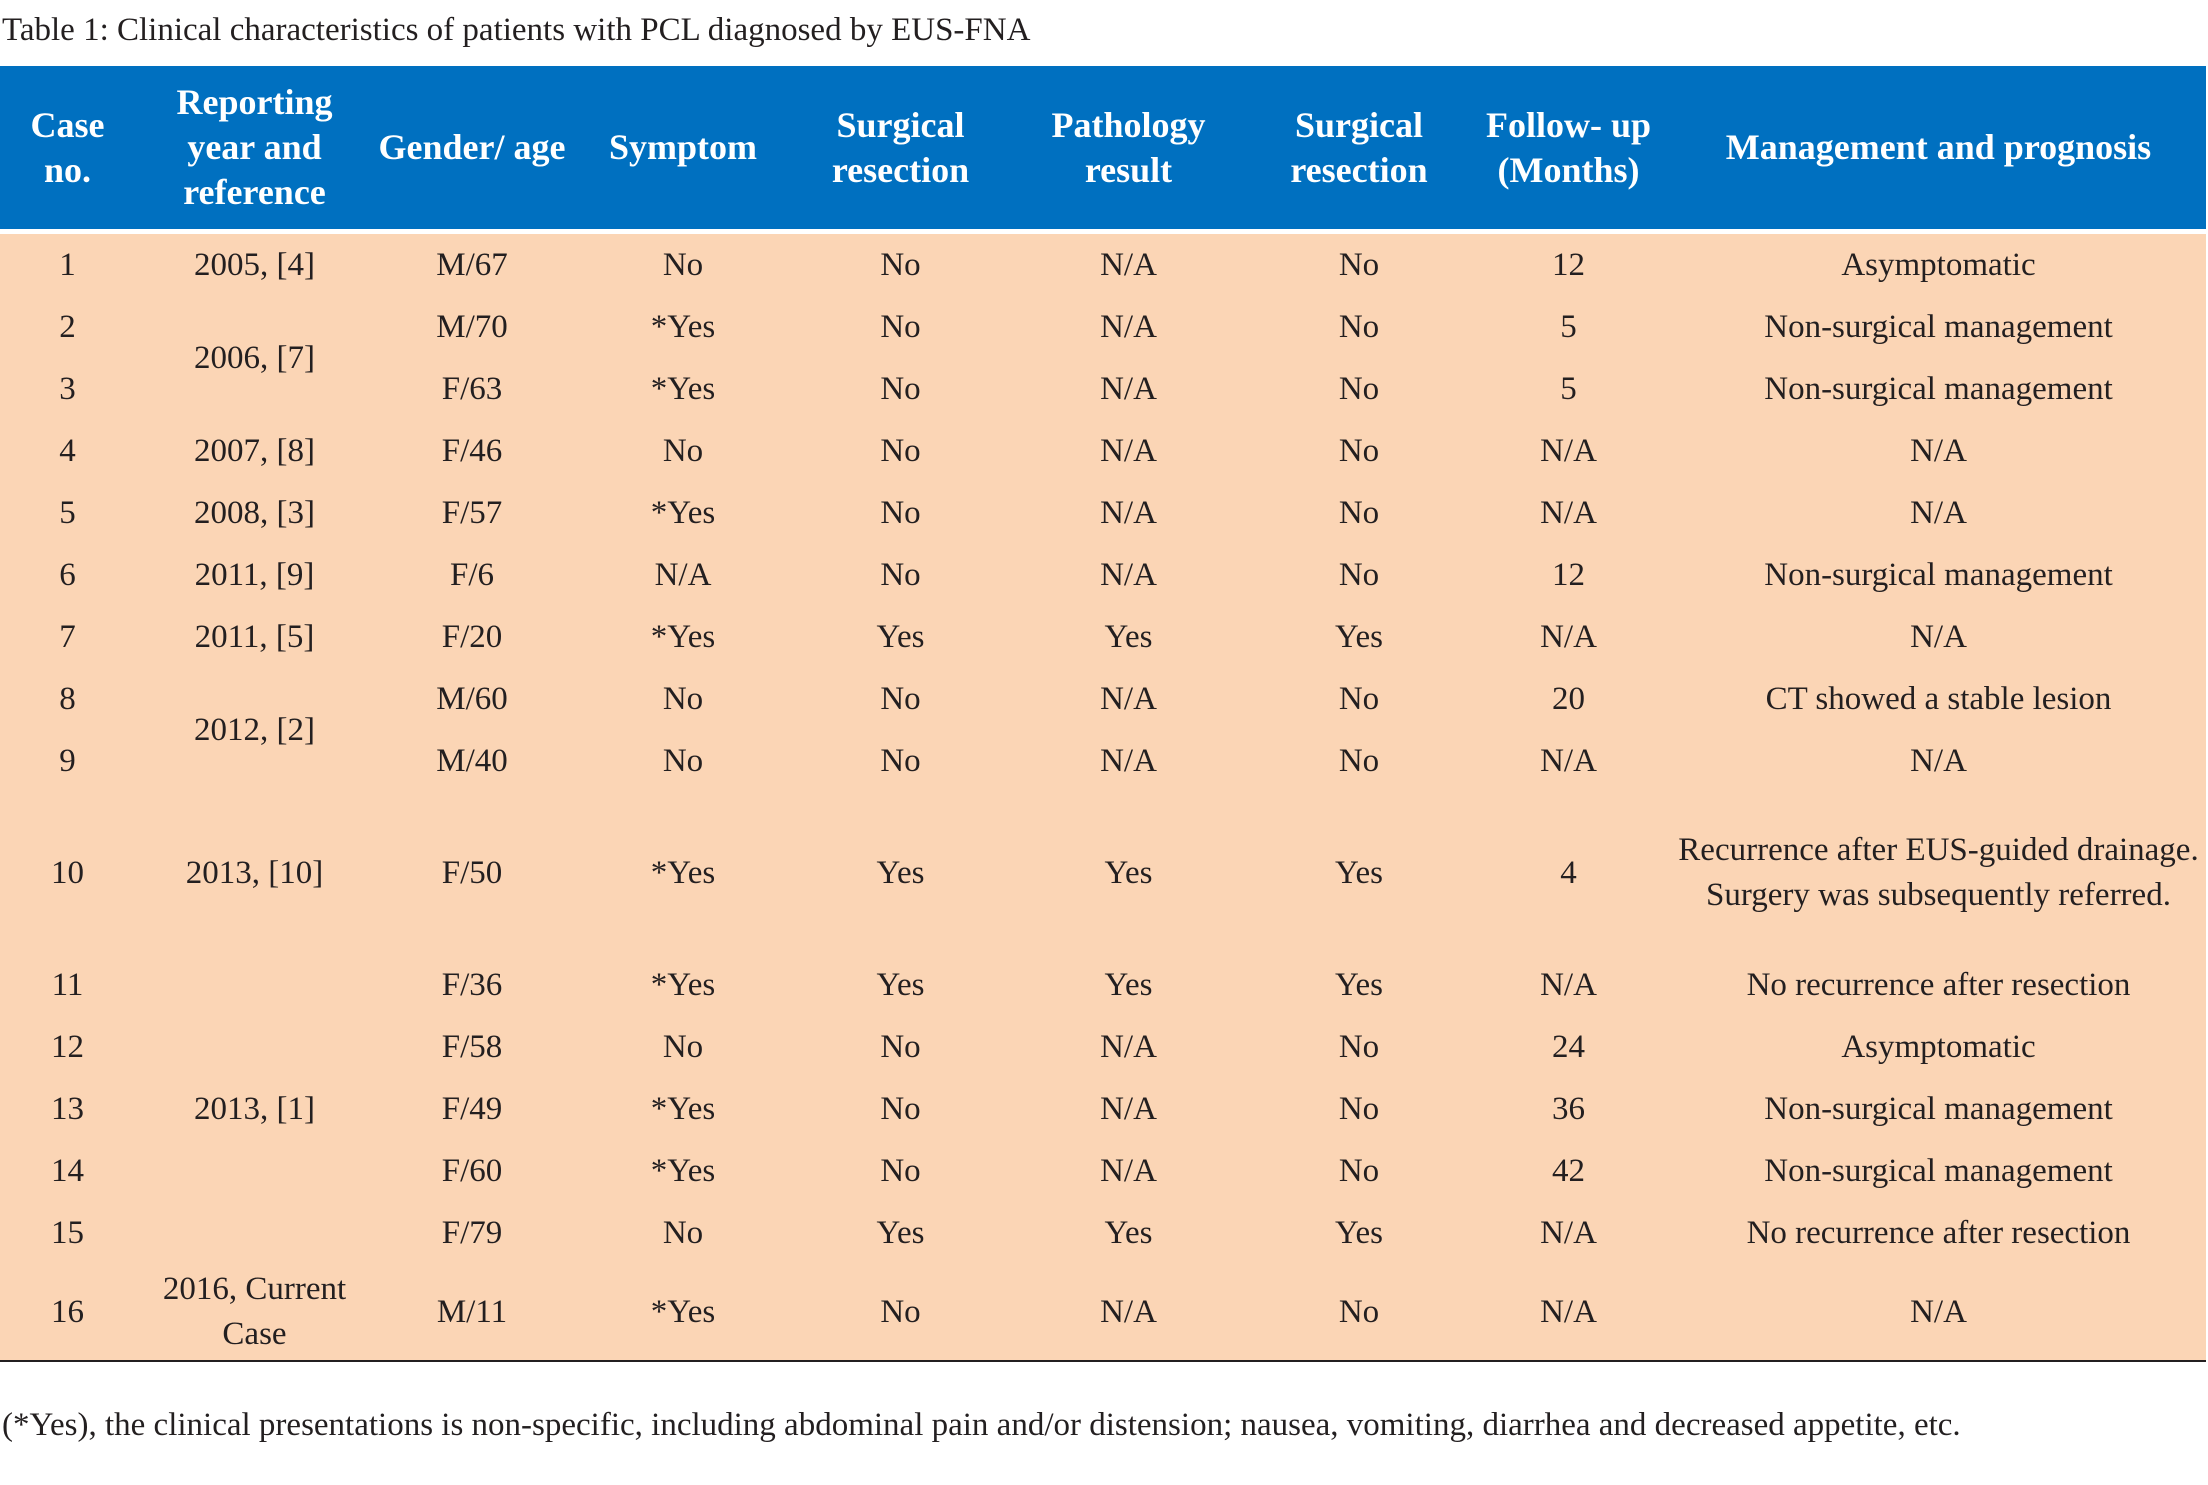  I want to click on table-row: 1 2005, [4] M/67 No No N/A No 12 Asymptomatic, so click(1103, 263).